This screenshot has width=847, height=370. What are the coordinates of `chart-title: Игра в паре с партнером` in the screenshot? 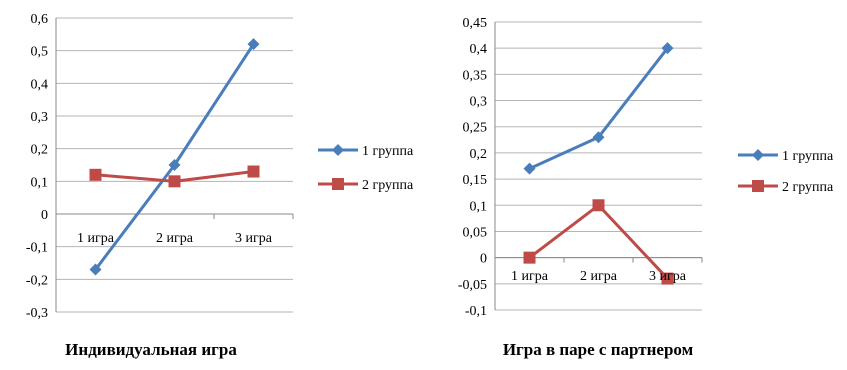 It's located at (598, 349).